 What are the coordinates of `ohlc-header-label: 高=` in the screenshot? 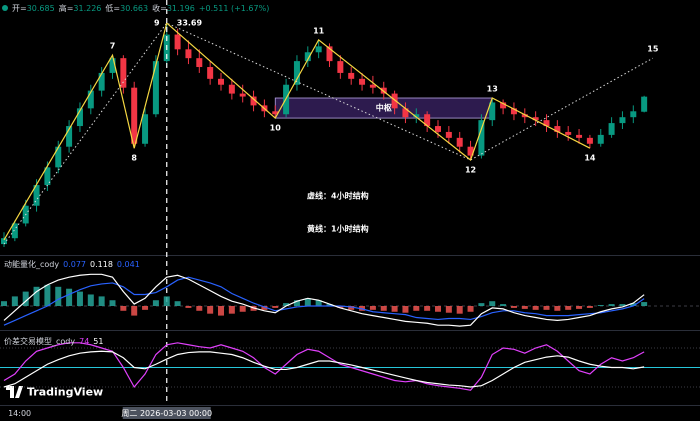 It's located at (66, 8).